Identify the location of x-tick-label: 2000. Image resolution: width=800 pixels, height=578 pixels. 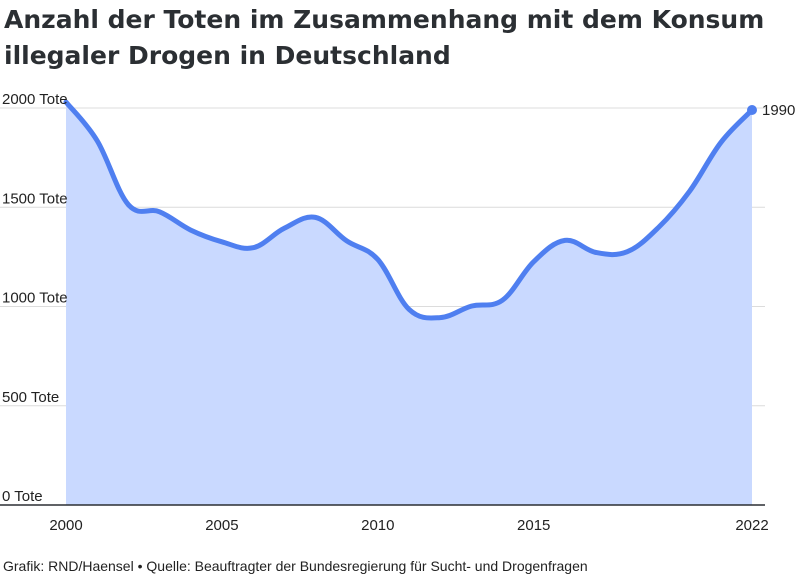
(65, 525).